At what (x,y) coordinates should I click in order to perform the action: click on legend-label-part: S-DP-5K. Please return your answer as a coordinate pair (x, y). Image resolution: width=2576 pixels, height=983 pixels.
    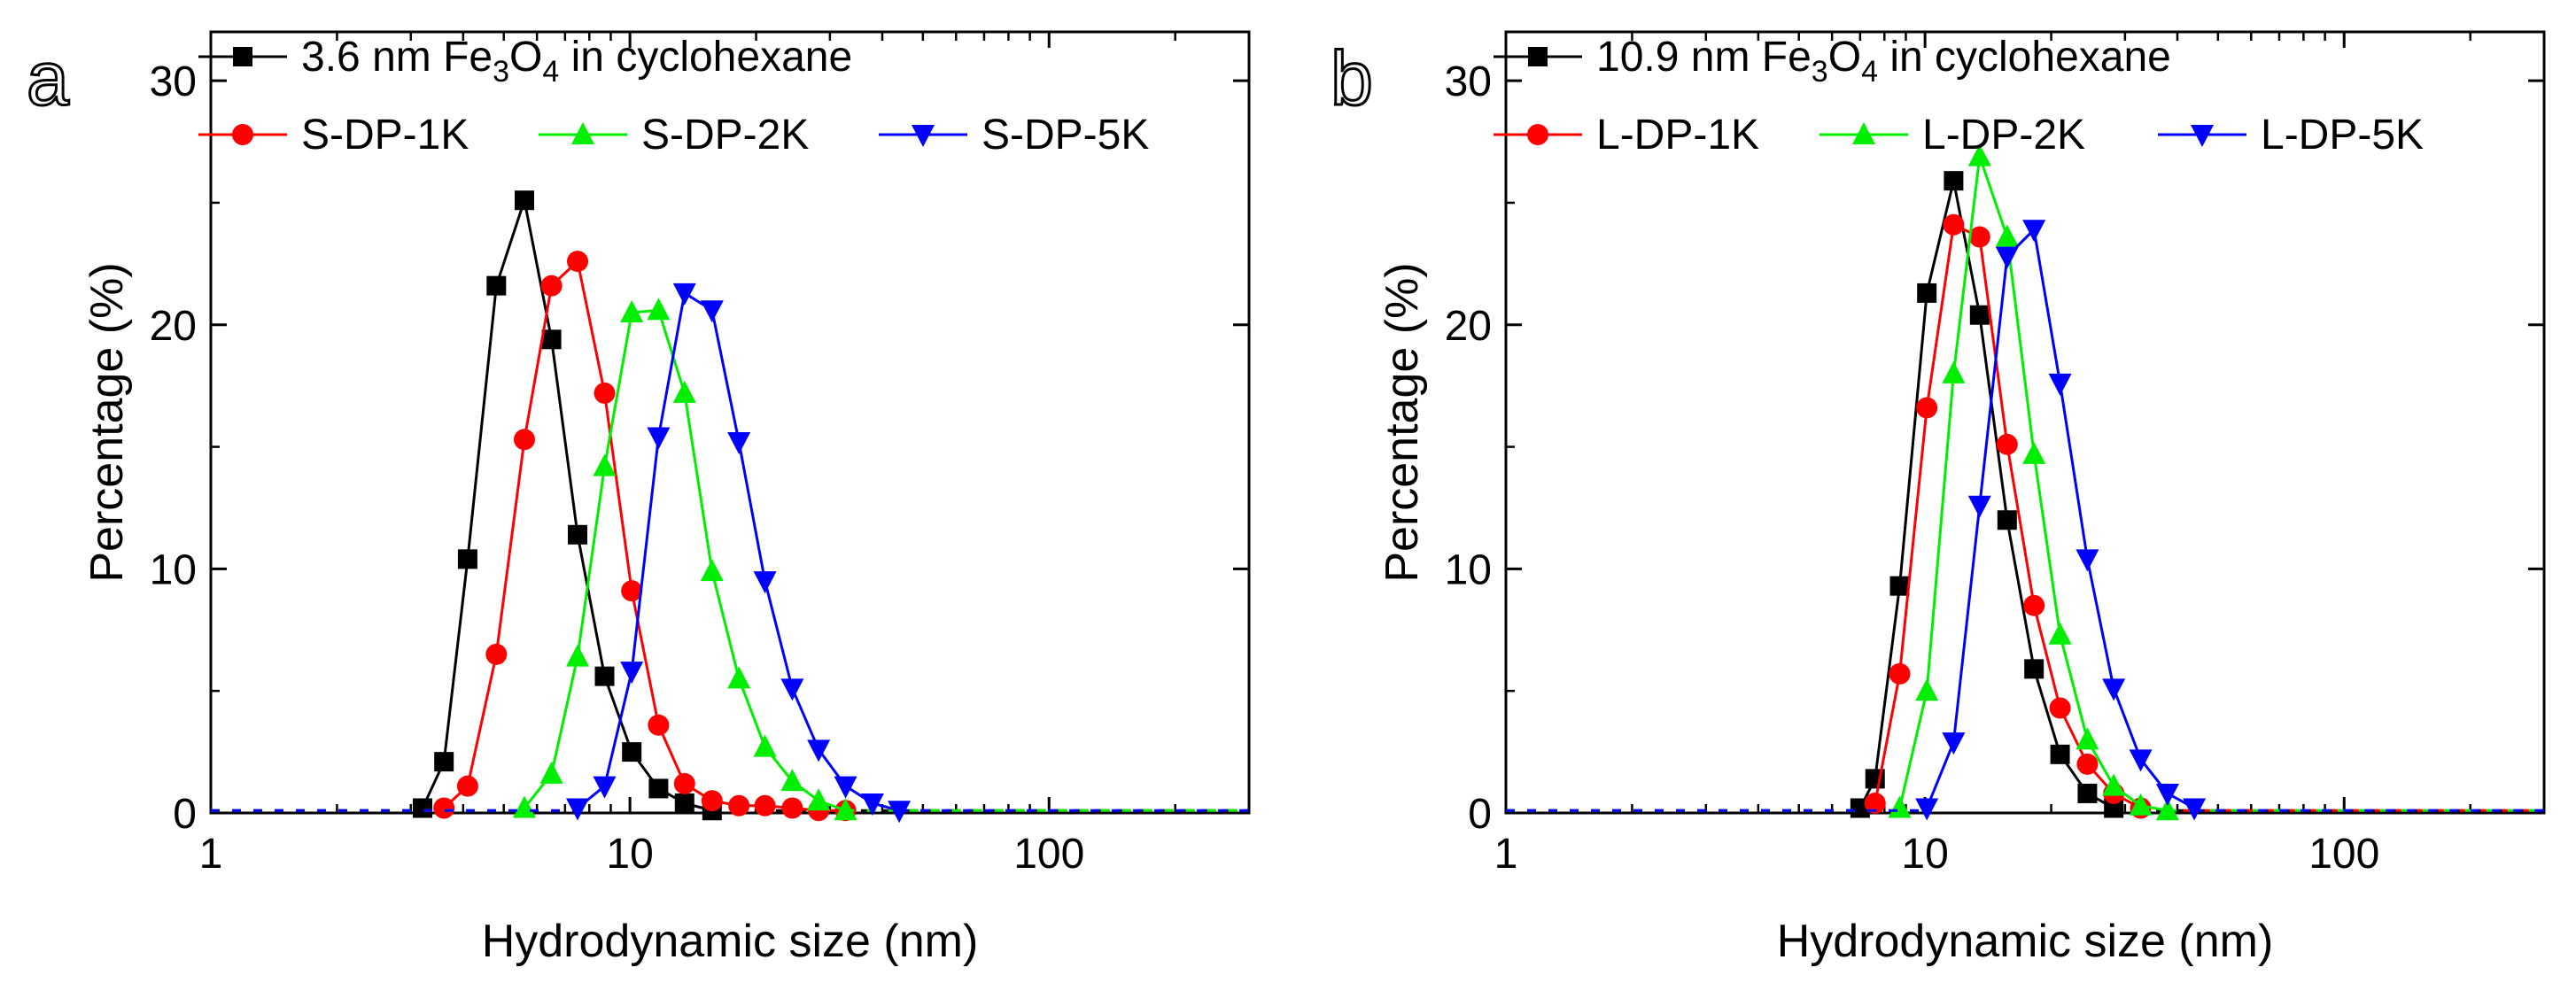
    Looking at the image, I should click on (1065, 135).